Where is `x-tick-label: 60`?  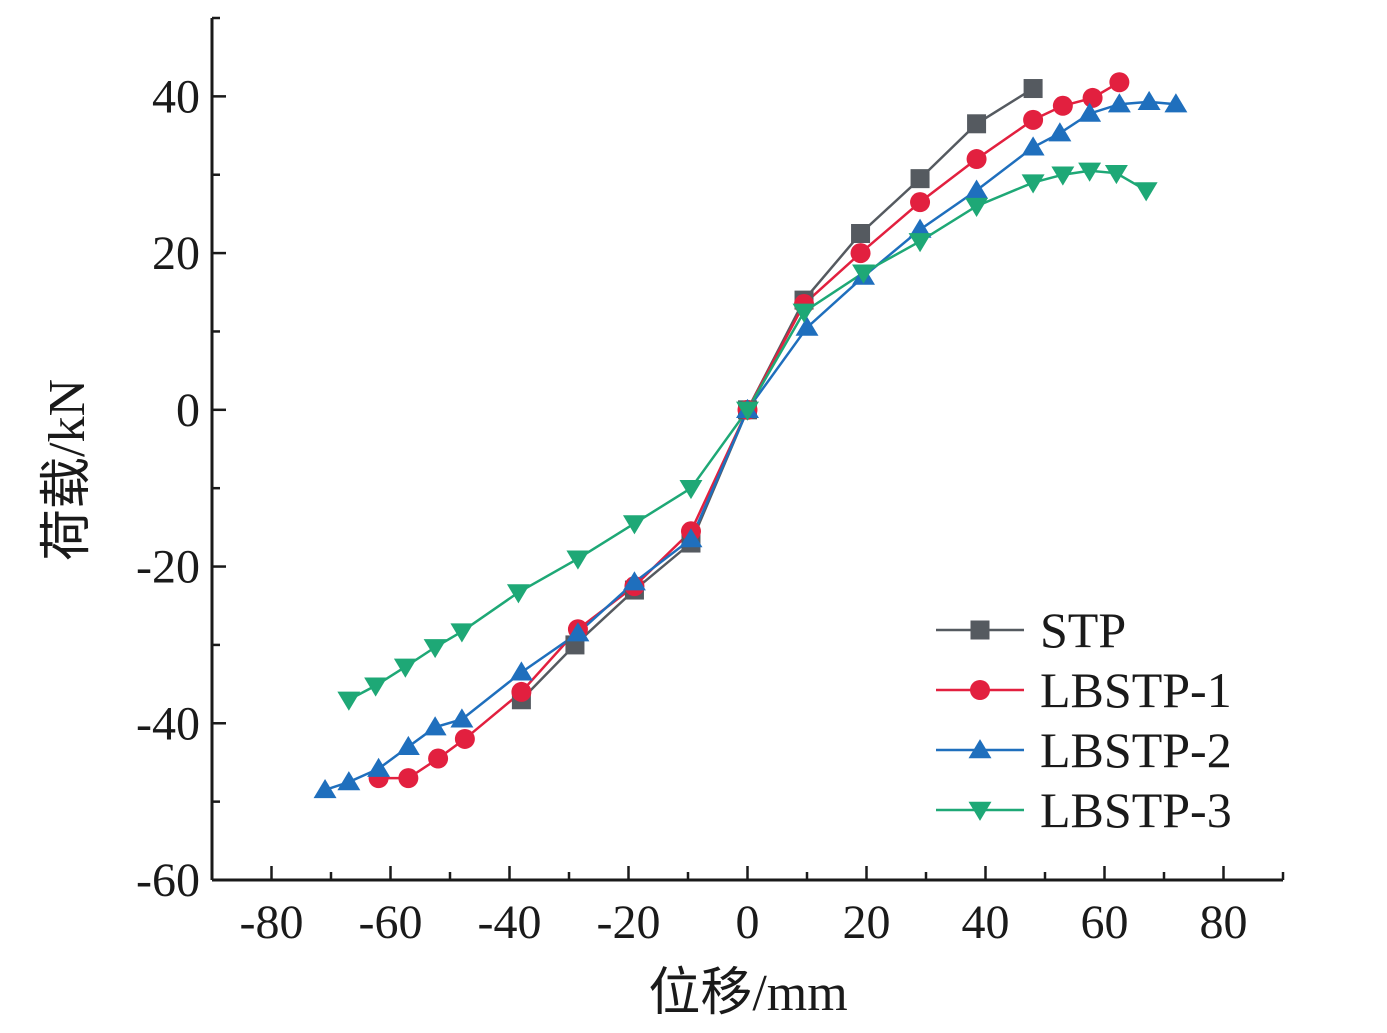 x-tick-label: 60 is located at coordinates (1105, 922).